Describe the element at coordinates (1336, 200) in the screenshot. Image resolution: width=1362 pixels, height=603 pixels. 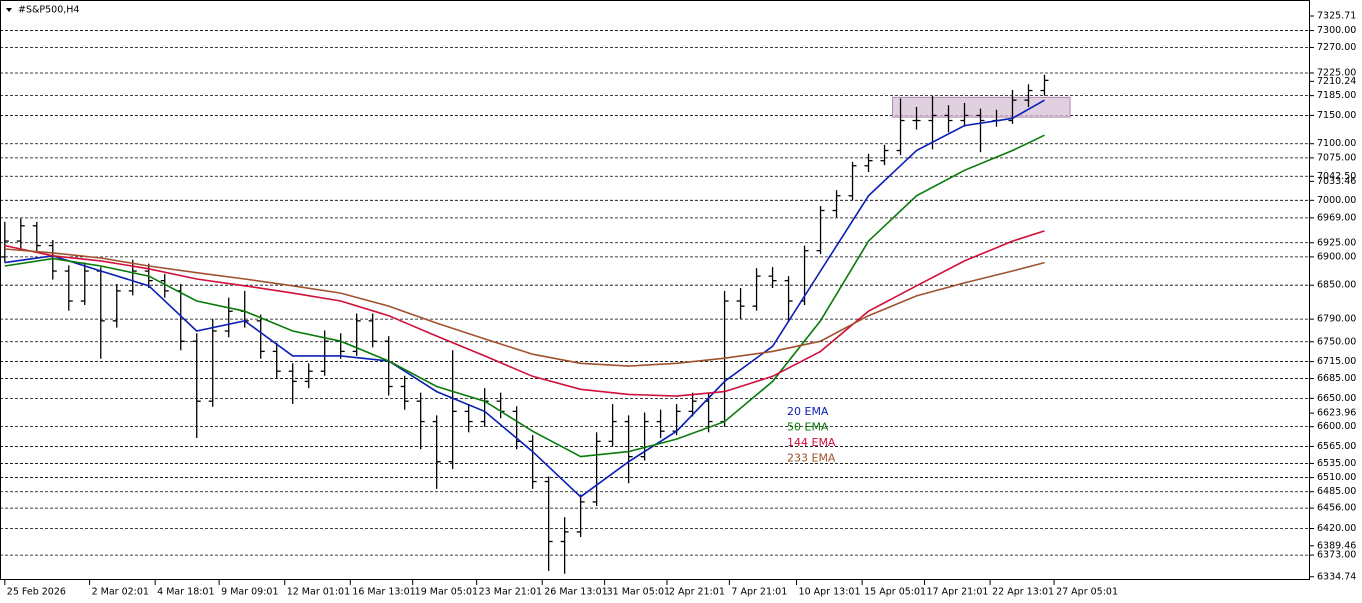
I see `level-label: 7000.00` at that location.